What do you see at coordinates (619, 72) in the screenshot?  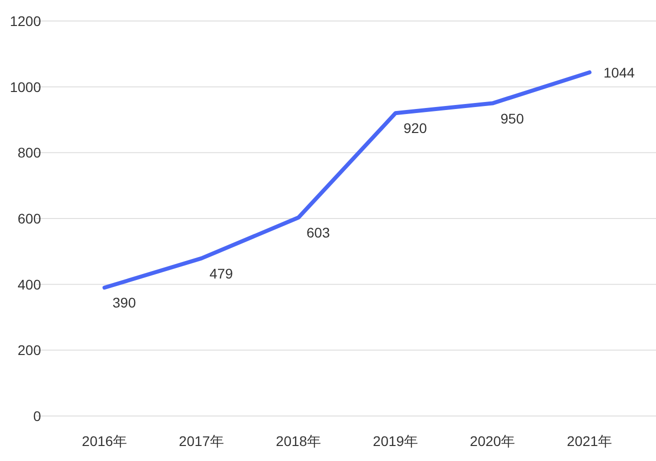 I see `data-label: 1044` at bounding box center [619, 72].